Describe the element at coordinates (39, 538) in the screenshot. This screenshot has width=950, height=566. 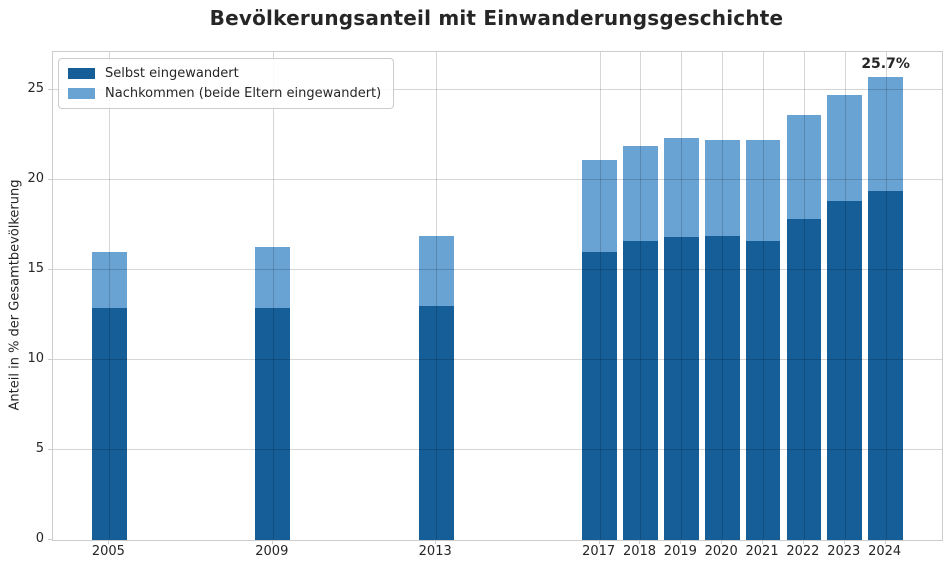
I see `y-tick-label: 0` at that location.